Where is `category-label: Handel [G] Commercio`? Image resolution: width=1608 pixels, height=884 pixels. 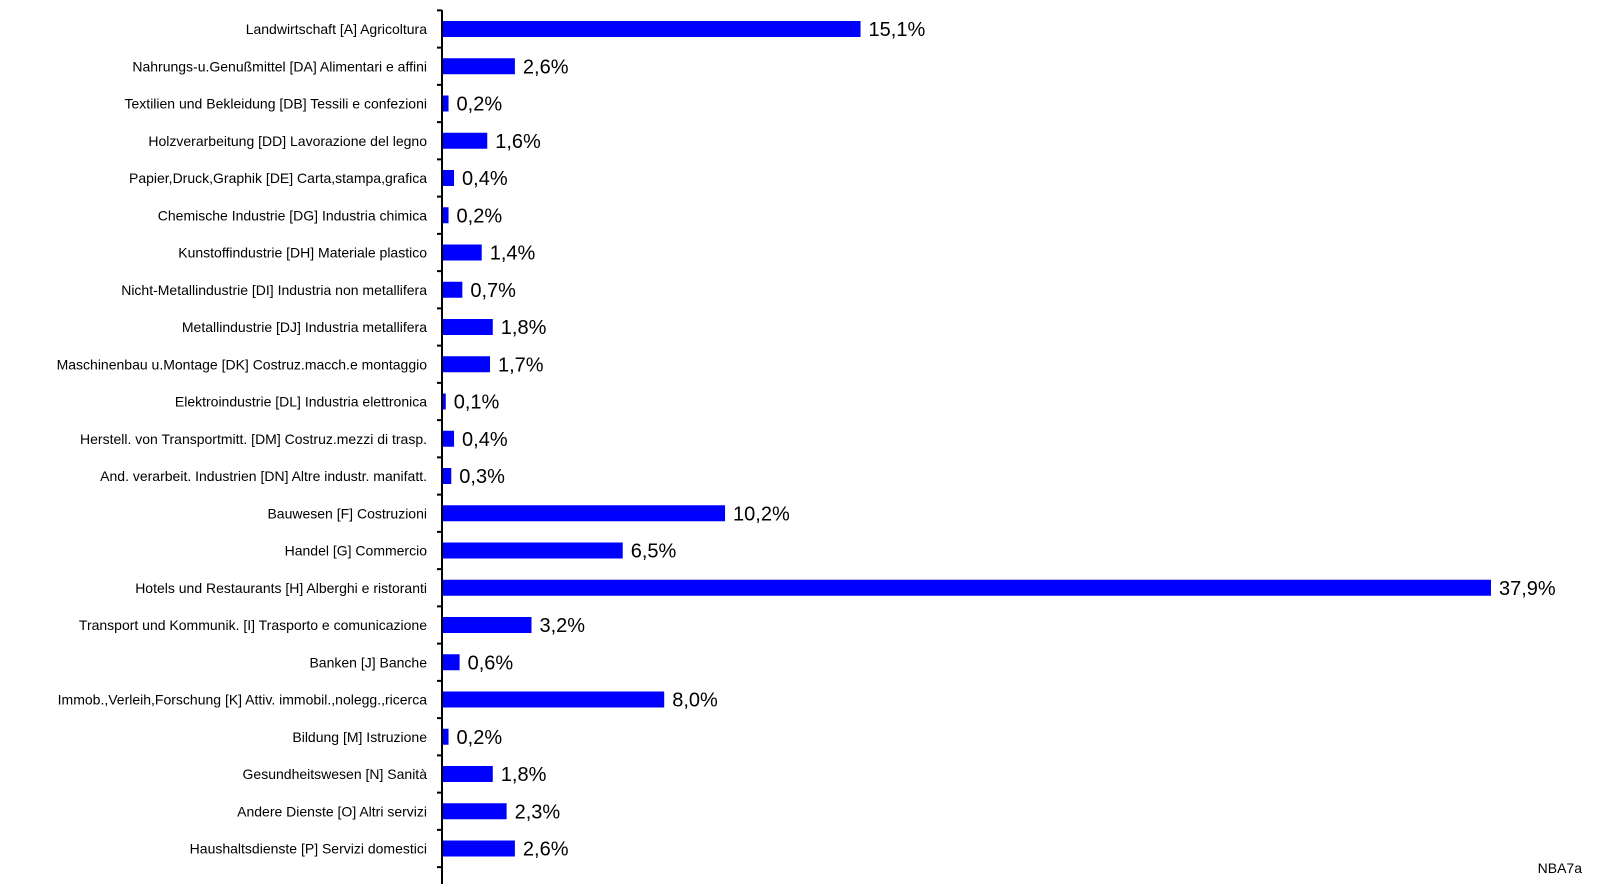
category-label: Handel [G] Commercio is located at coordinates (356, 551).